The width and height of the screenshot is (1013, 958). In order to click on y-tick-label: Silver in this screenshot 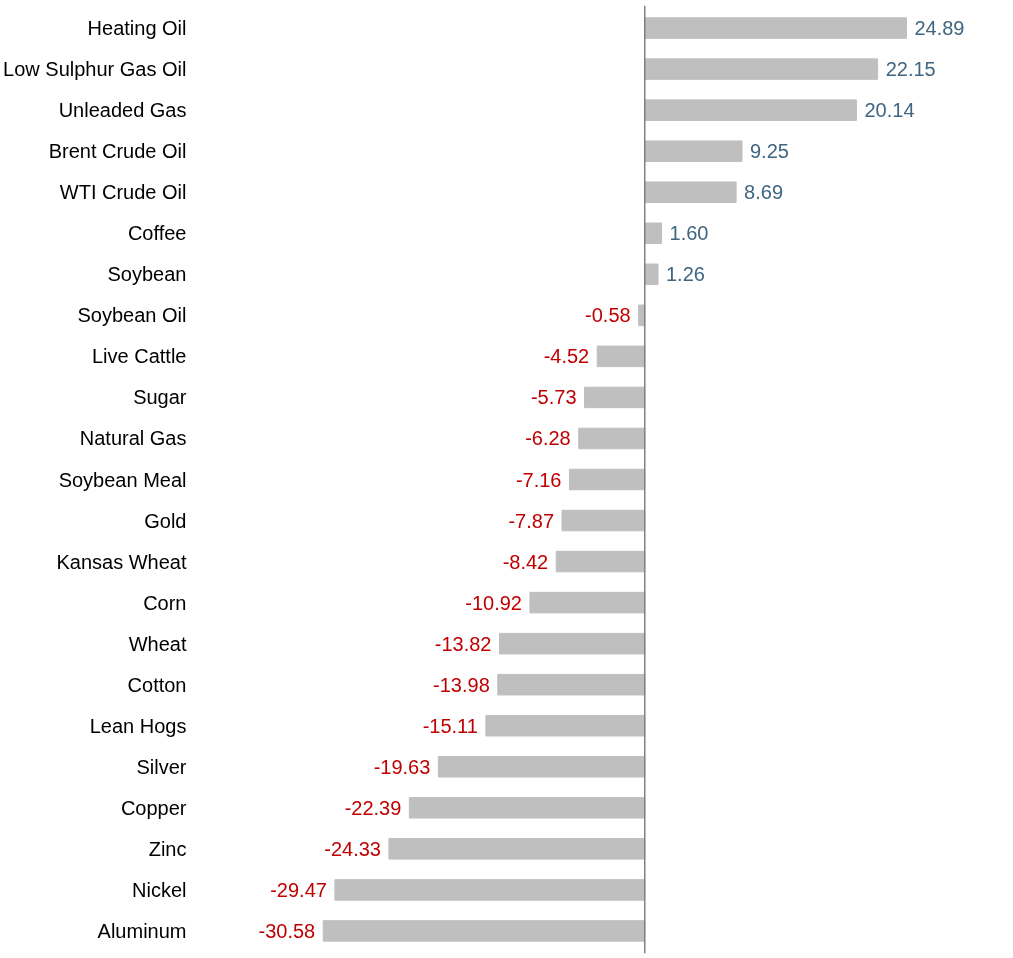, I will do `click(161, 766)`.